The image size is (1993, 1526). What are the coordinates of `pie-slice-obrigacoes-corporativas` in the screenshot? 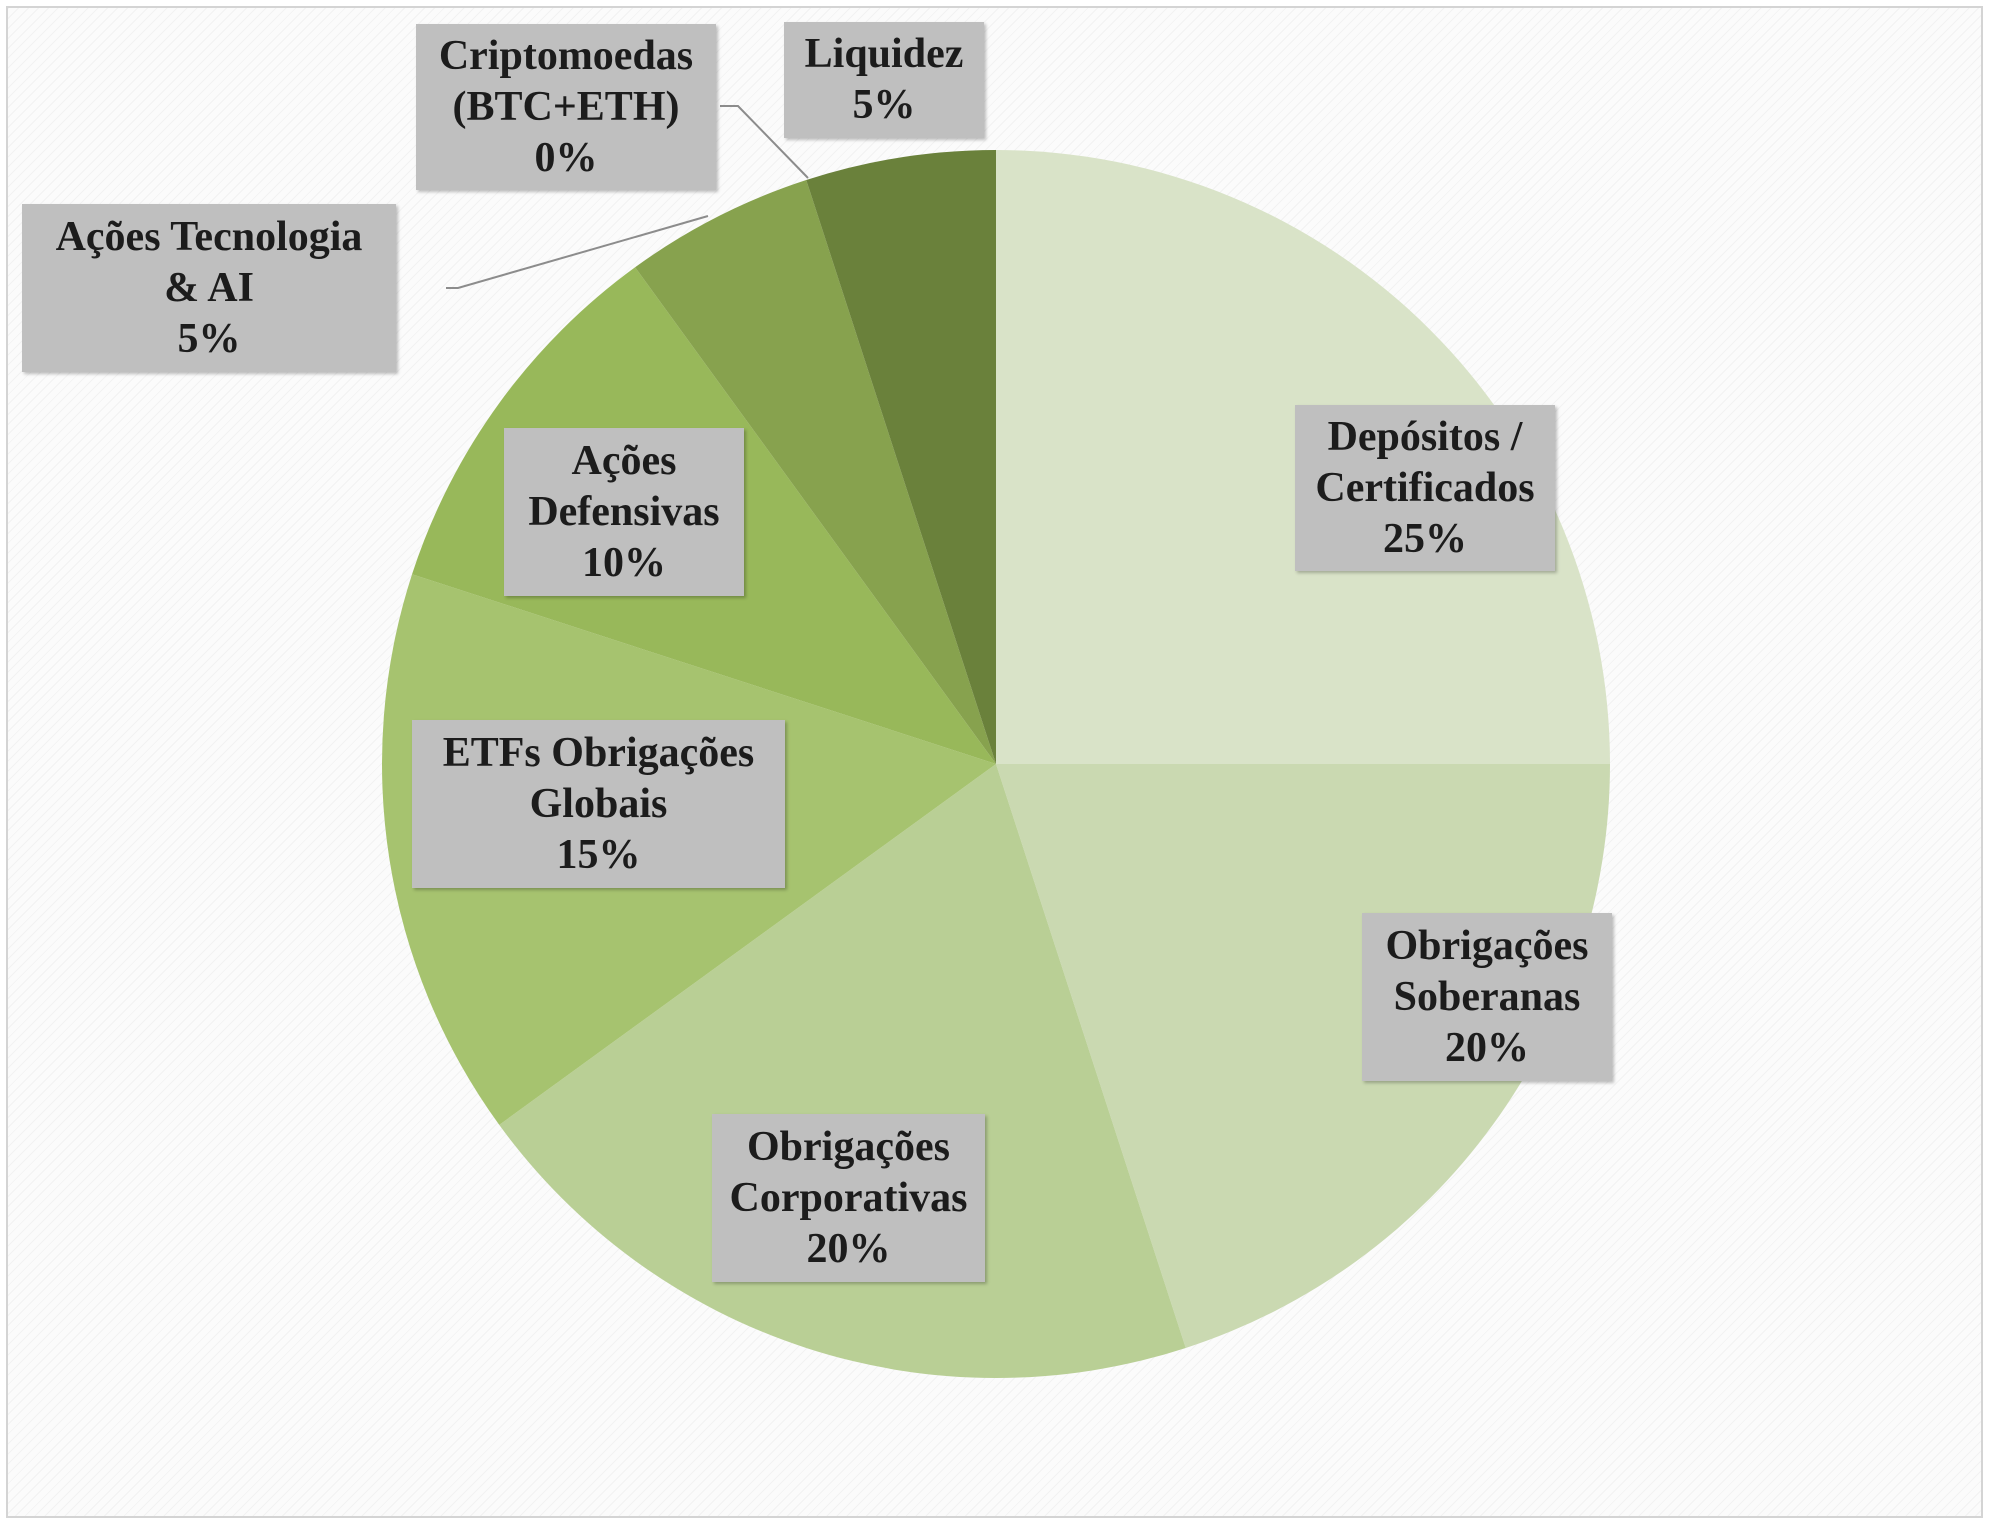 It's located at (842, 1071).